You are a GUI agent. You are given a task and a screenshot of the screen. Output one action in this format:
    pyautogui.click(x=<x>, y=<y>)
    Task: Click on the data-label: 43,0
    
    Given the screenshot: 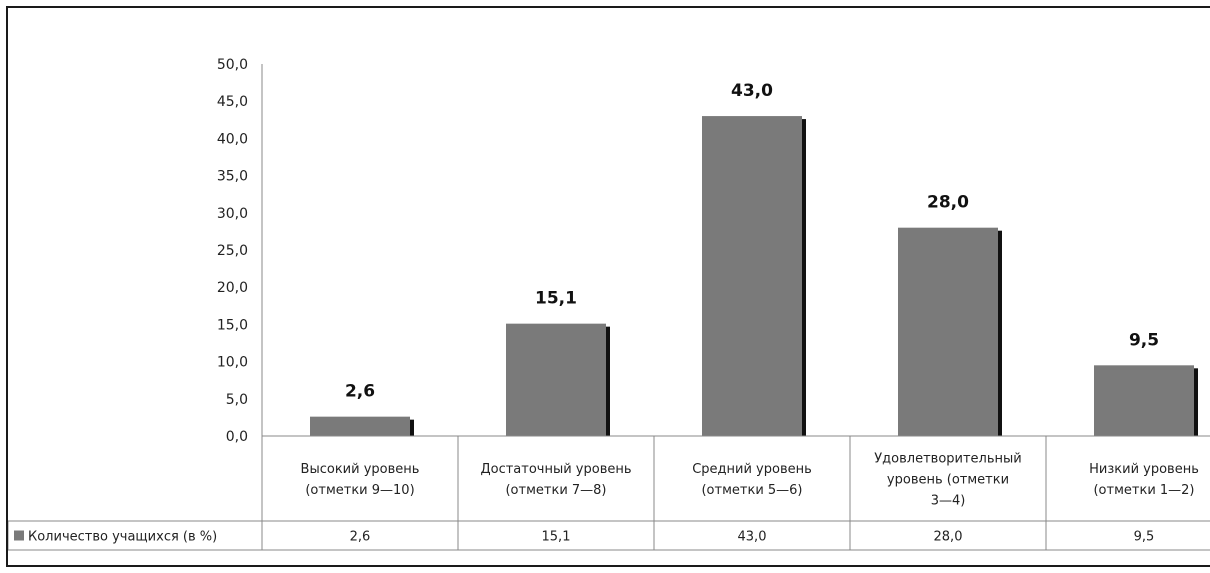 What is the action you would take?
    pyautogui.click(x=752, y=91)
    